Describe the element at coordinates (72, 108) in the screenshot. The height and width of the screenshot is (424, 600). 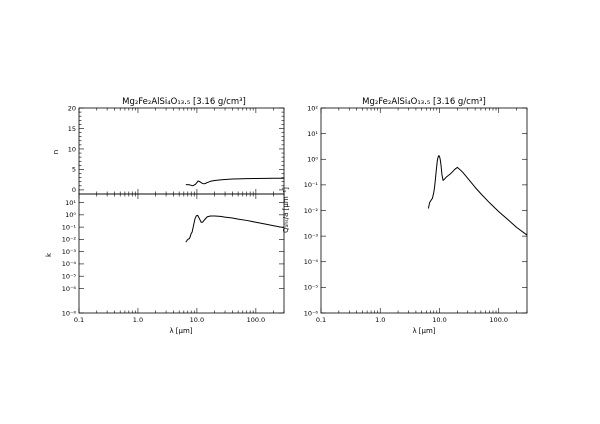
I see `y-tick-label: 20` at that location.